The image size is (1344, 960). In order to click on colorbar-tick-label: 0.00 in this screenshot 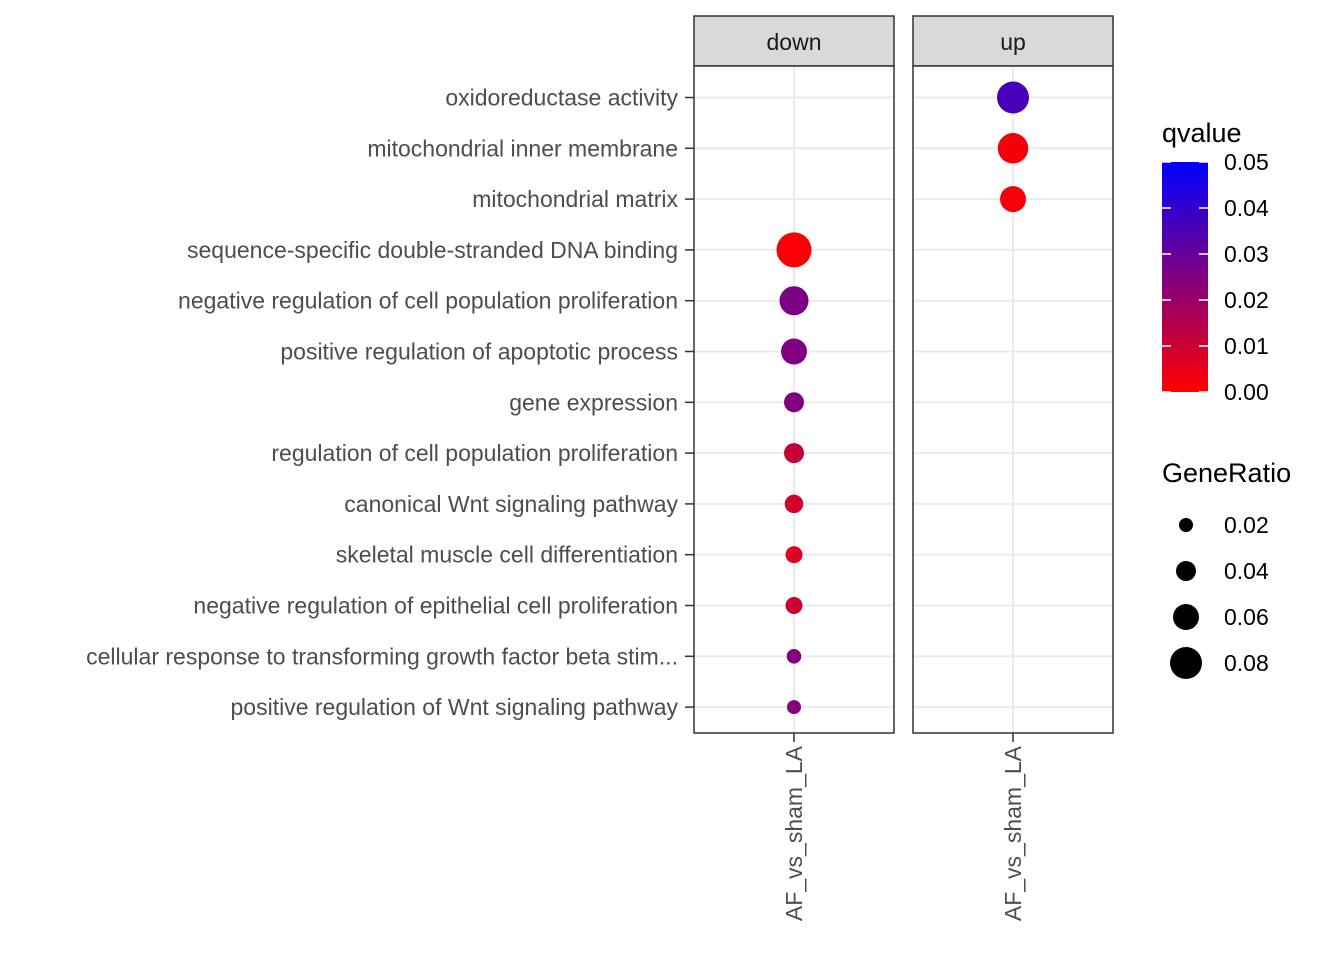, I will do `click(1246, 392)`.